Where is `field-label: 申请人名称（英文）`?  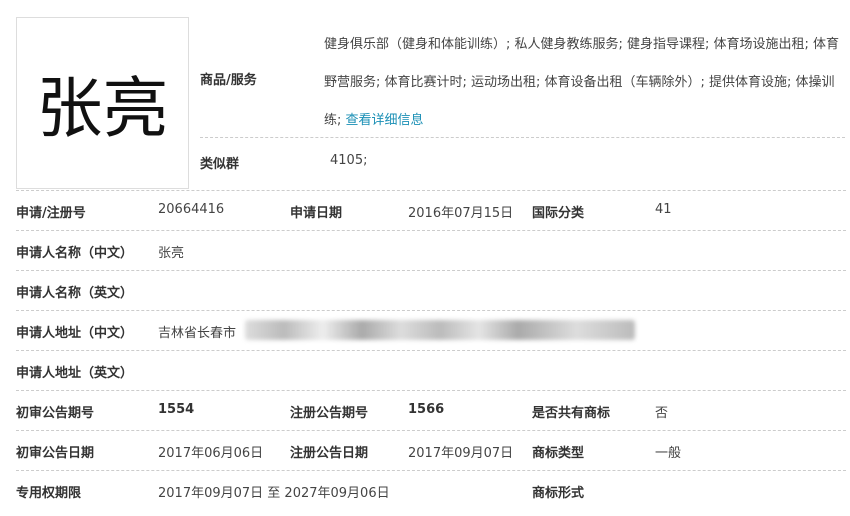
field-label: 申请人名称（英文） is located at coordinates (75, 293).